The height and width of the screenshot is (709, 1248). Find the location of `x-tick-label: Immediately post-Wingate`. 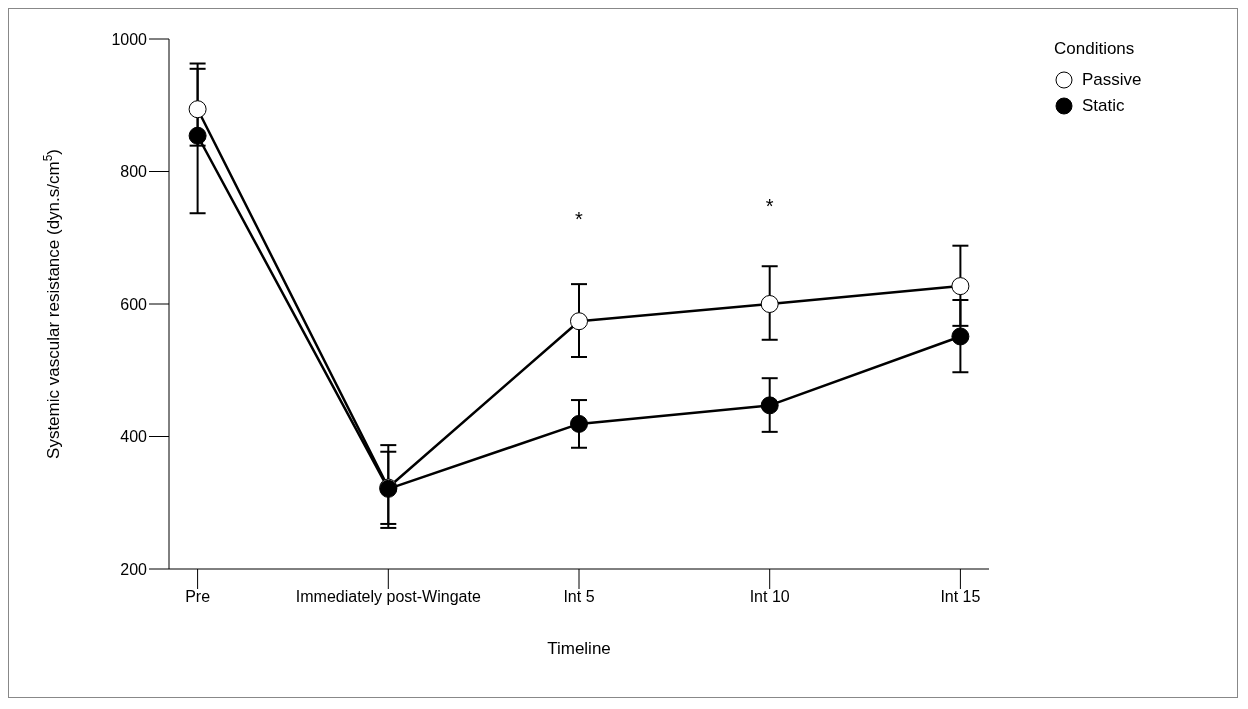

x-tick-label: Immediately post-Wingate is located at coordinates (388, 597).